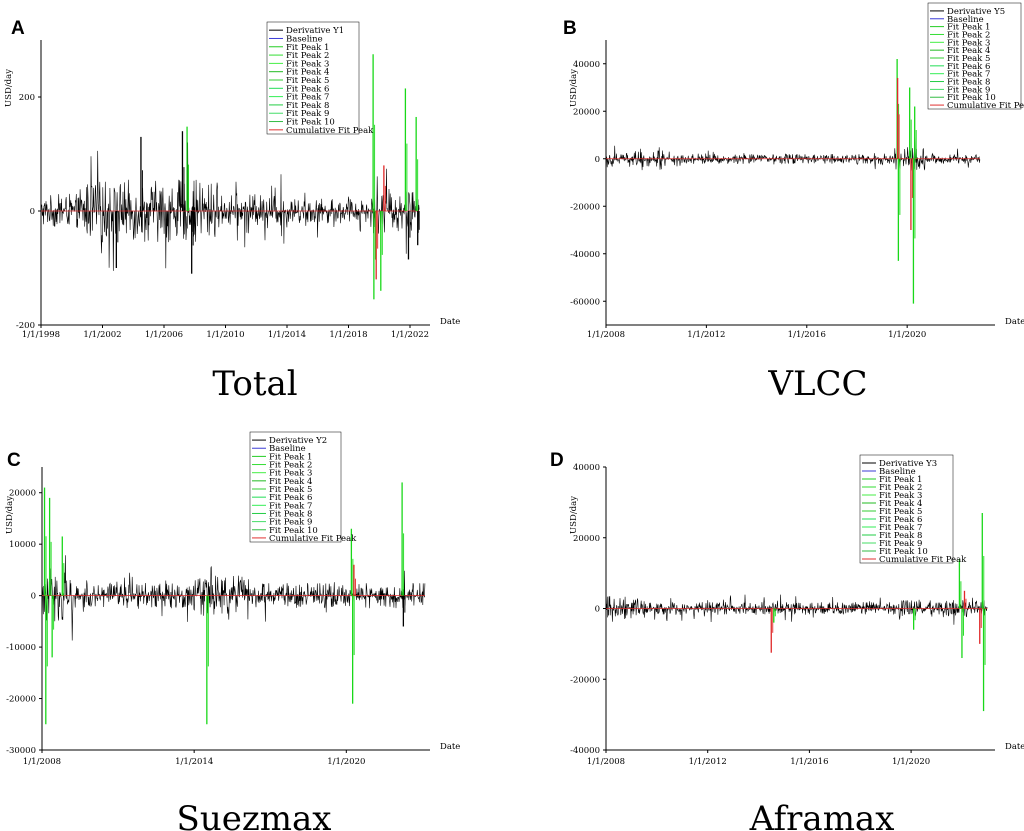  Describe the element at coordinates (908, 464) in the screenshot. I see `legend-entry: Derivative Y3` at that location.